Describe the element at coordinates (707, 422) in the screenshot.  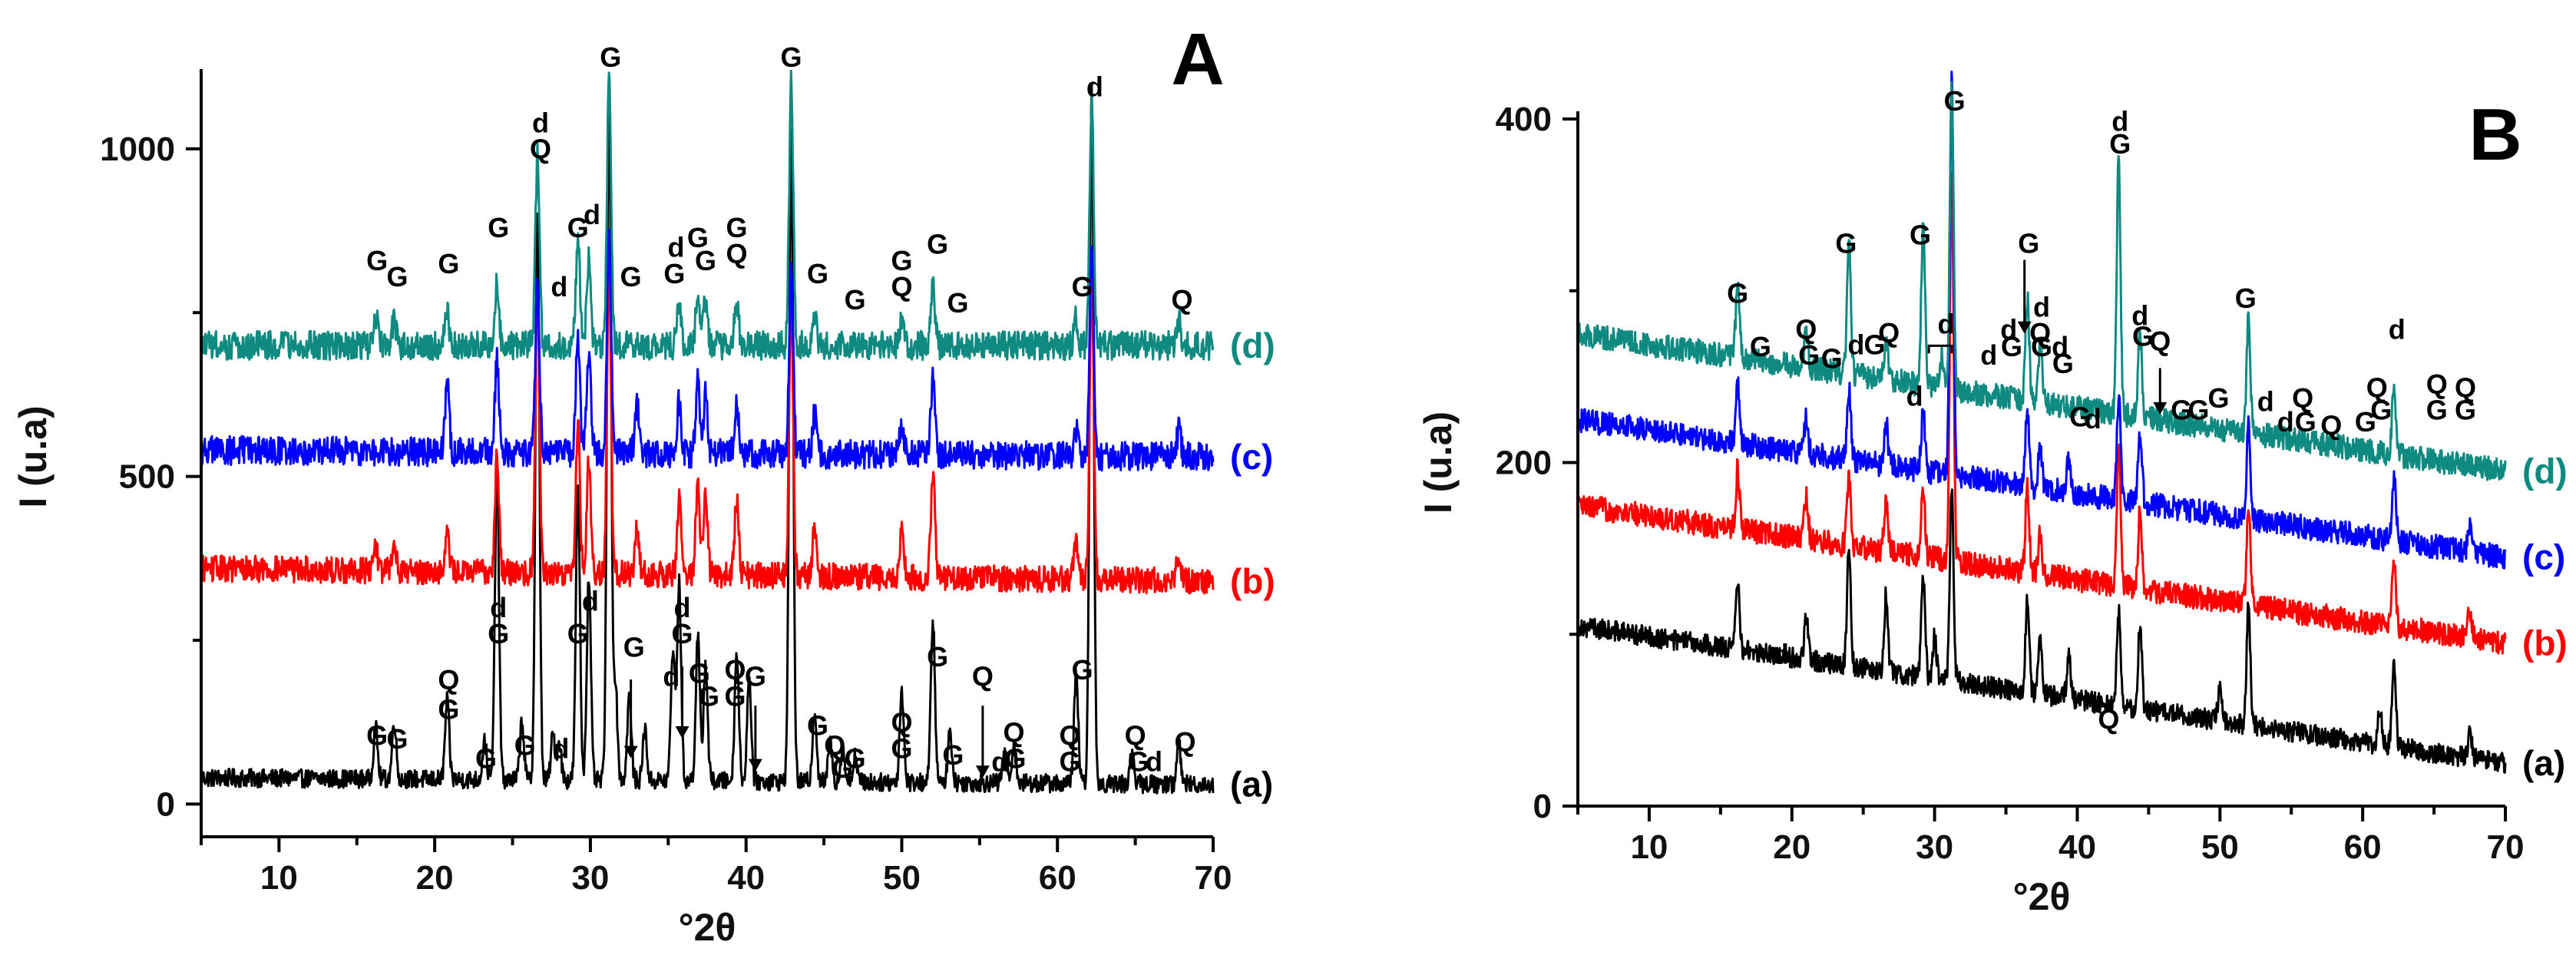
I see `series-line-b` at that location.